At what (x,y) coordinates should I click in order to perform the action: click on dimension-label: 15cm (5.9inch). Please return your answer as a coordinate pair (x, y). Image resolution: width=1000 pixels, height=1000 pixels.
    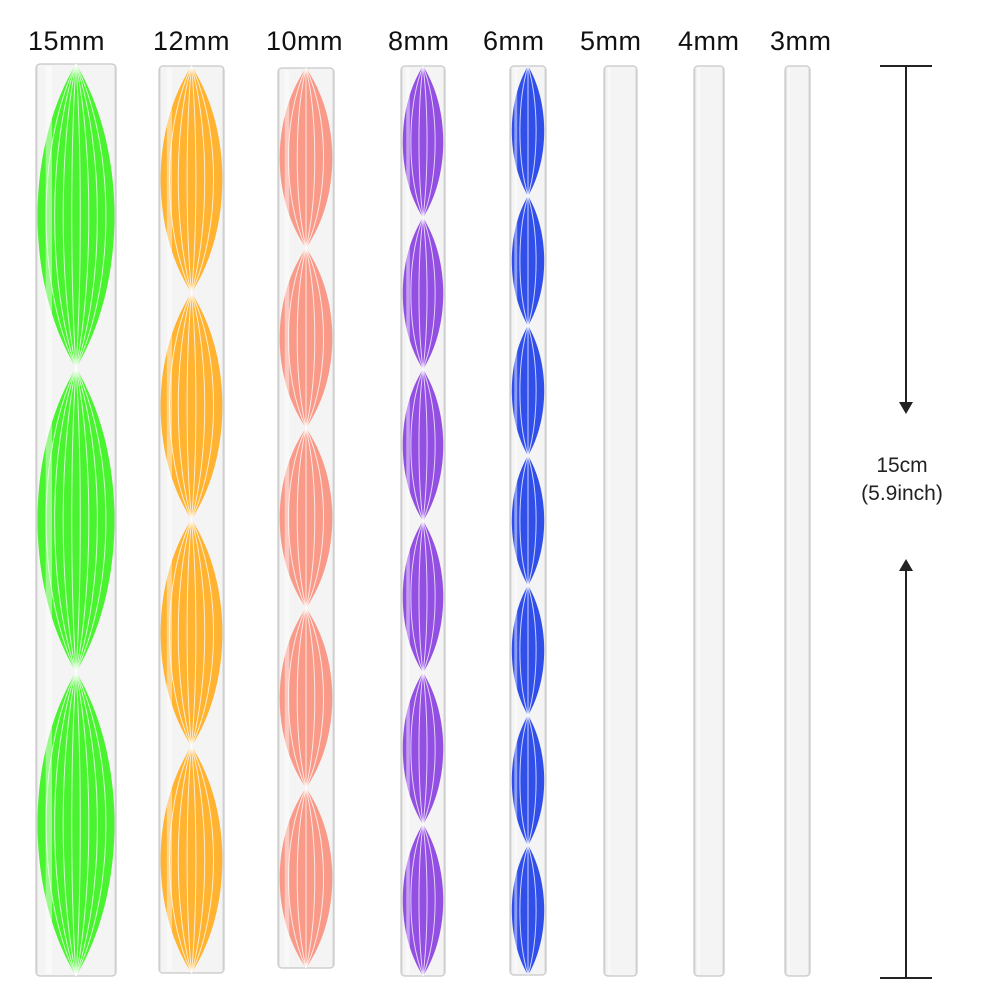
    Looking at the image, I should click on (902, 480).